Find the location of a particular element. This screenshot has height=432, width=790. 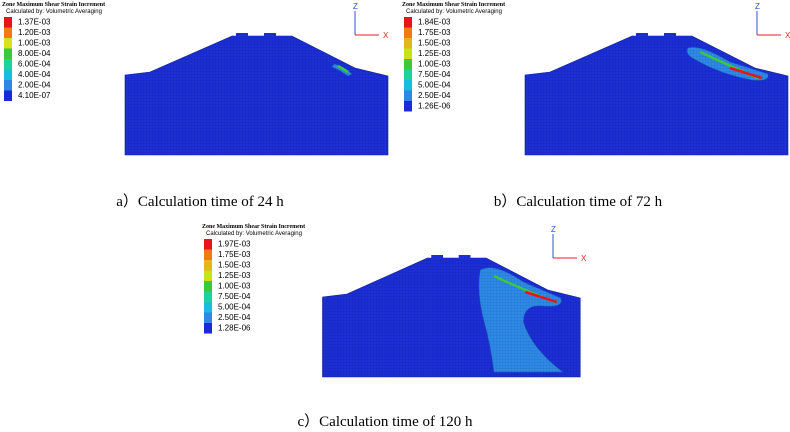

legend-label: 2.00E-04 is located at coordinates (34, 85).